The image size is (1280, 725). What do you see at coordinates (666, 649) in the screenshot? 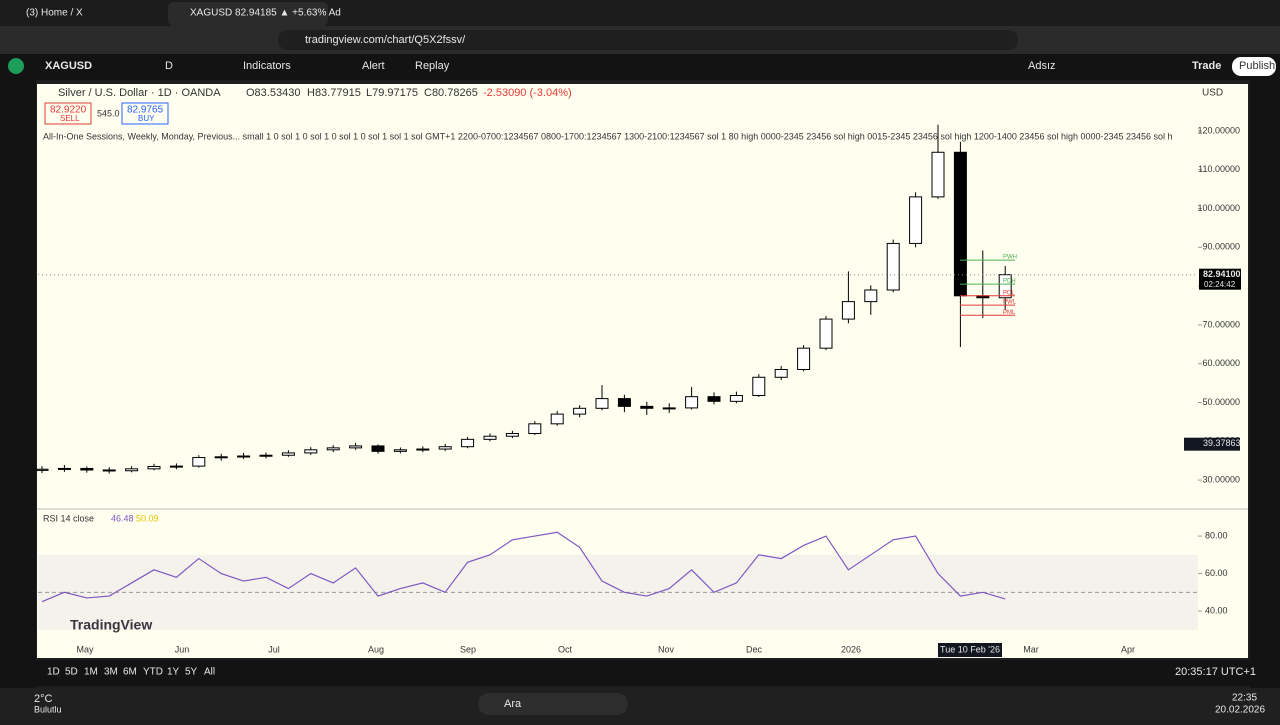
I see `x-tick-label: Nov` at bounding box center [666, 649].